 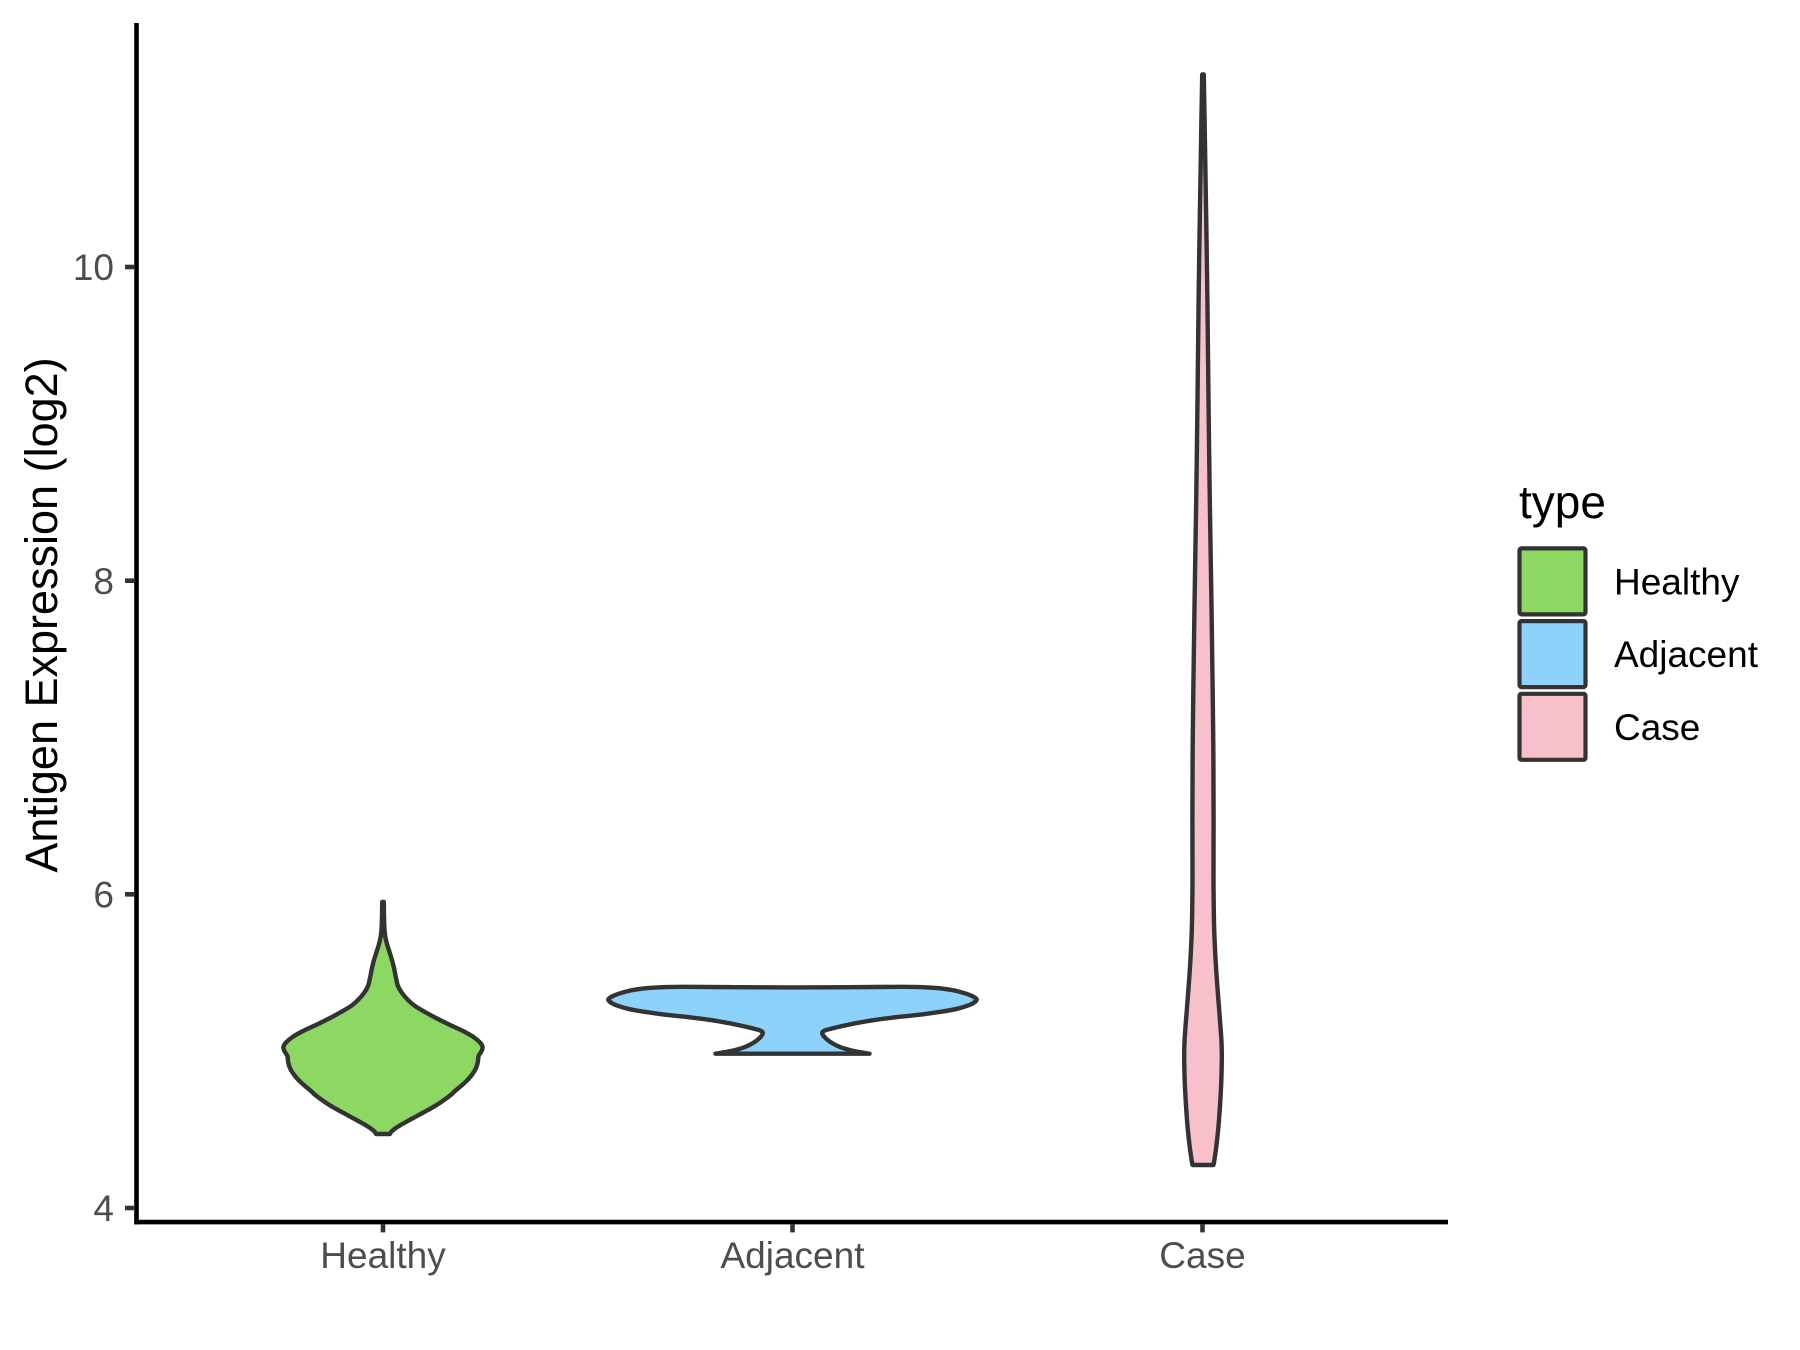 I want to click on svg-text: type, so click(x=1562, y=502).